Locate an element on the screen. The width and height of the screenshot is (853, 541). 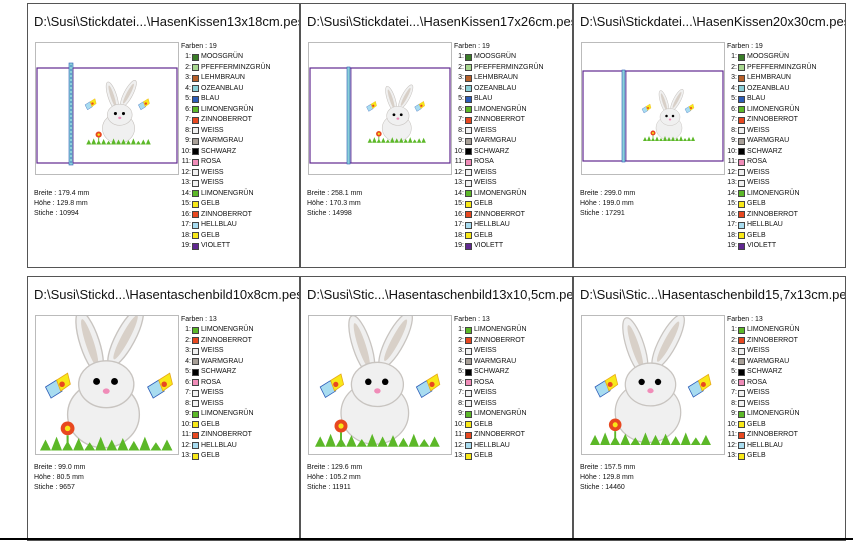
color-index: 19: is located at coordinates (186, 246).